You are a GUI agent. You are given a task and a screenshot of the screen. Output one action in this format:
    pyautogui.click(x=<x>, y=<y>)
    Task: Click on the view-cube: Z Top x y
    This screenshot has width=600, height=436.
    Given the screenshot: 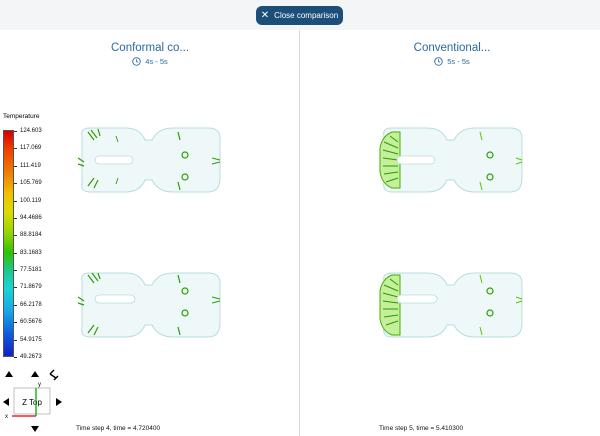 What is the action you would take?
    pyautogui.click(x=35, y=401)
    